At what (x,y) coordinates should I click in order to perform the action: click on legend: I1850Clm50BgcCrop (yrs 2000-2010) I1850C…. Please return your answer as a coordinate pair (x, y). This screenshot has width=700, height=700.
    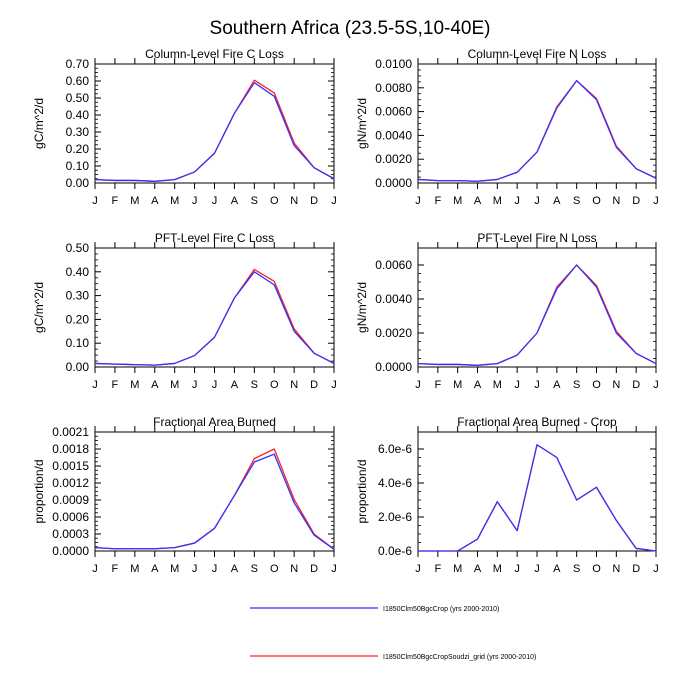
    Looking at the image, I should click on (393, 633).